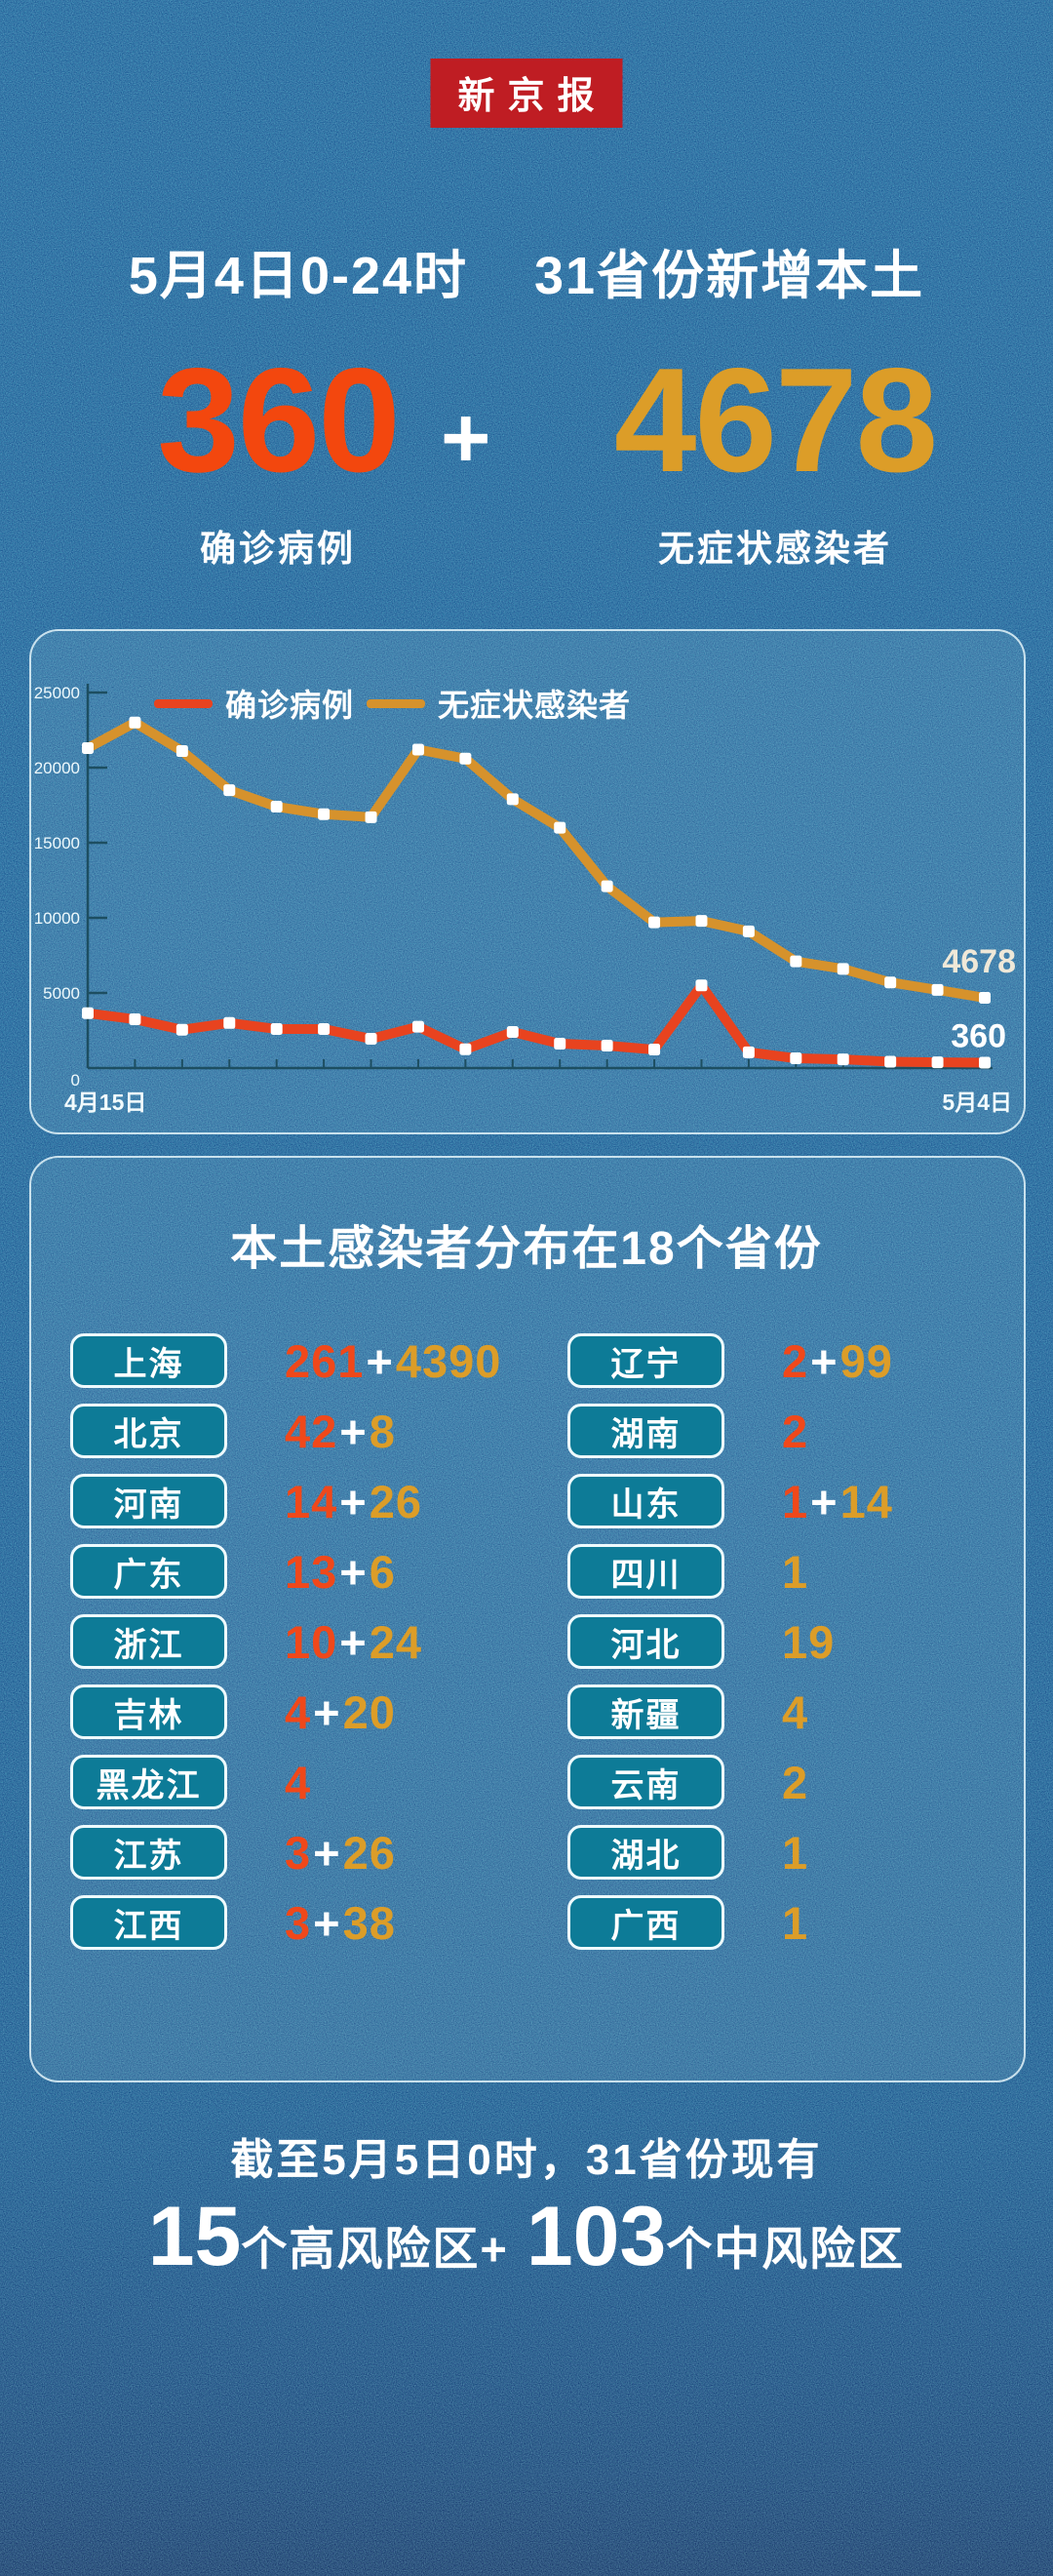  I want to click on province-row: 辽宁 2+99, so click(810, 1360).